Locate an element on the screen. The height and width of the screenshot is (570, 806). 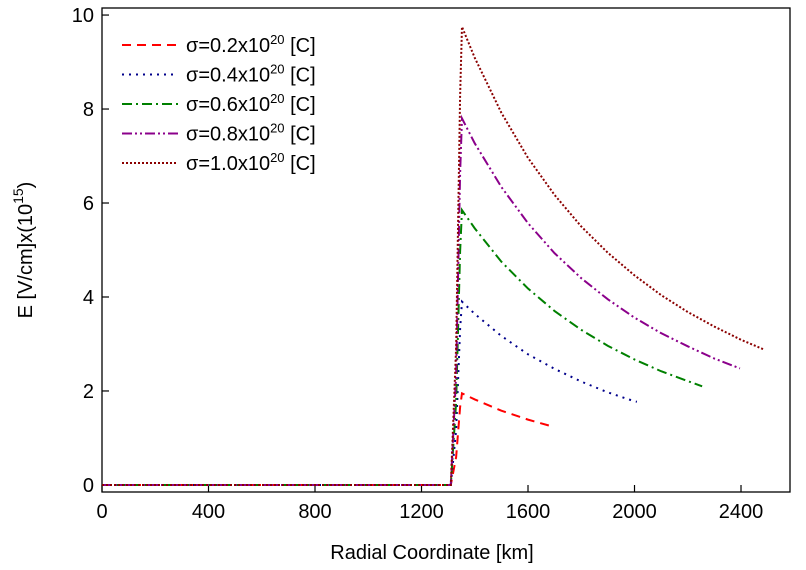
legend-label: σ=1.0x1020 [C] is located at coordinates (251, 162).